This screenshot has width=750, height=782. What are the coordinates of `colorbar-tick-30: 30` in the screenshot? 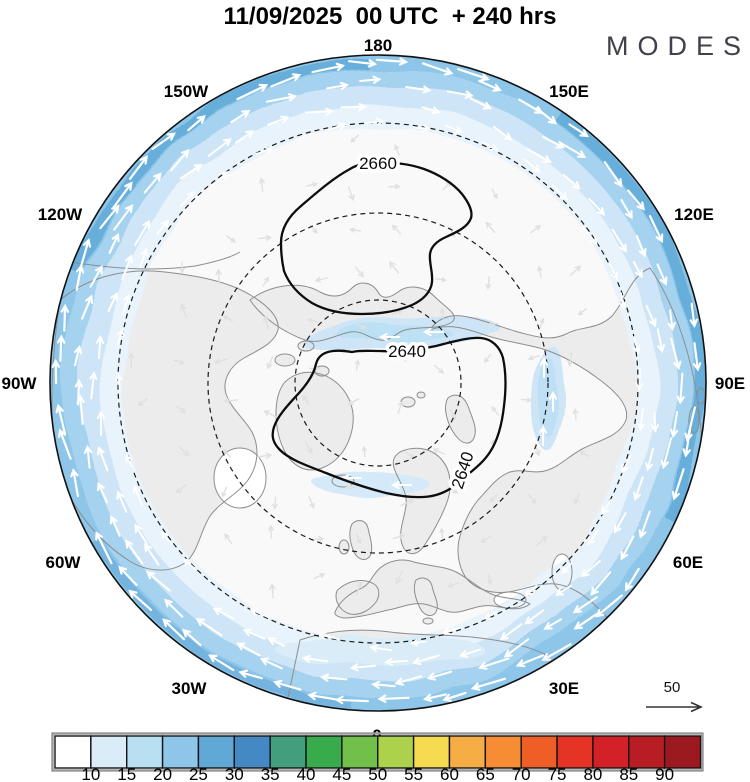 It's located at (234, 773).